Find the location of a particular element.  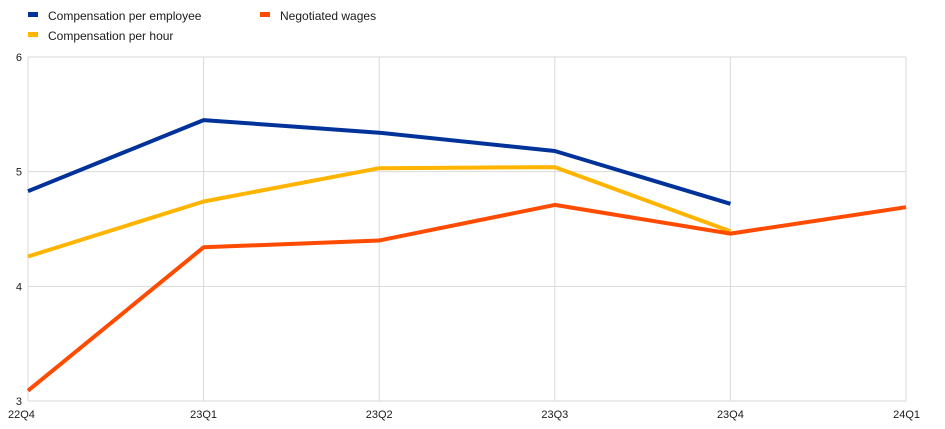

y-tick-label: 3 is located at coordinates (19, 402).